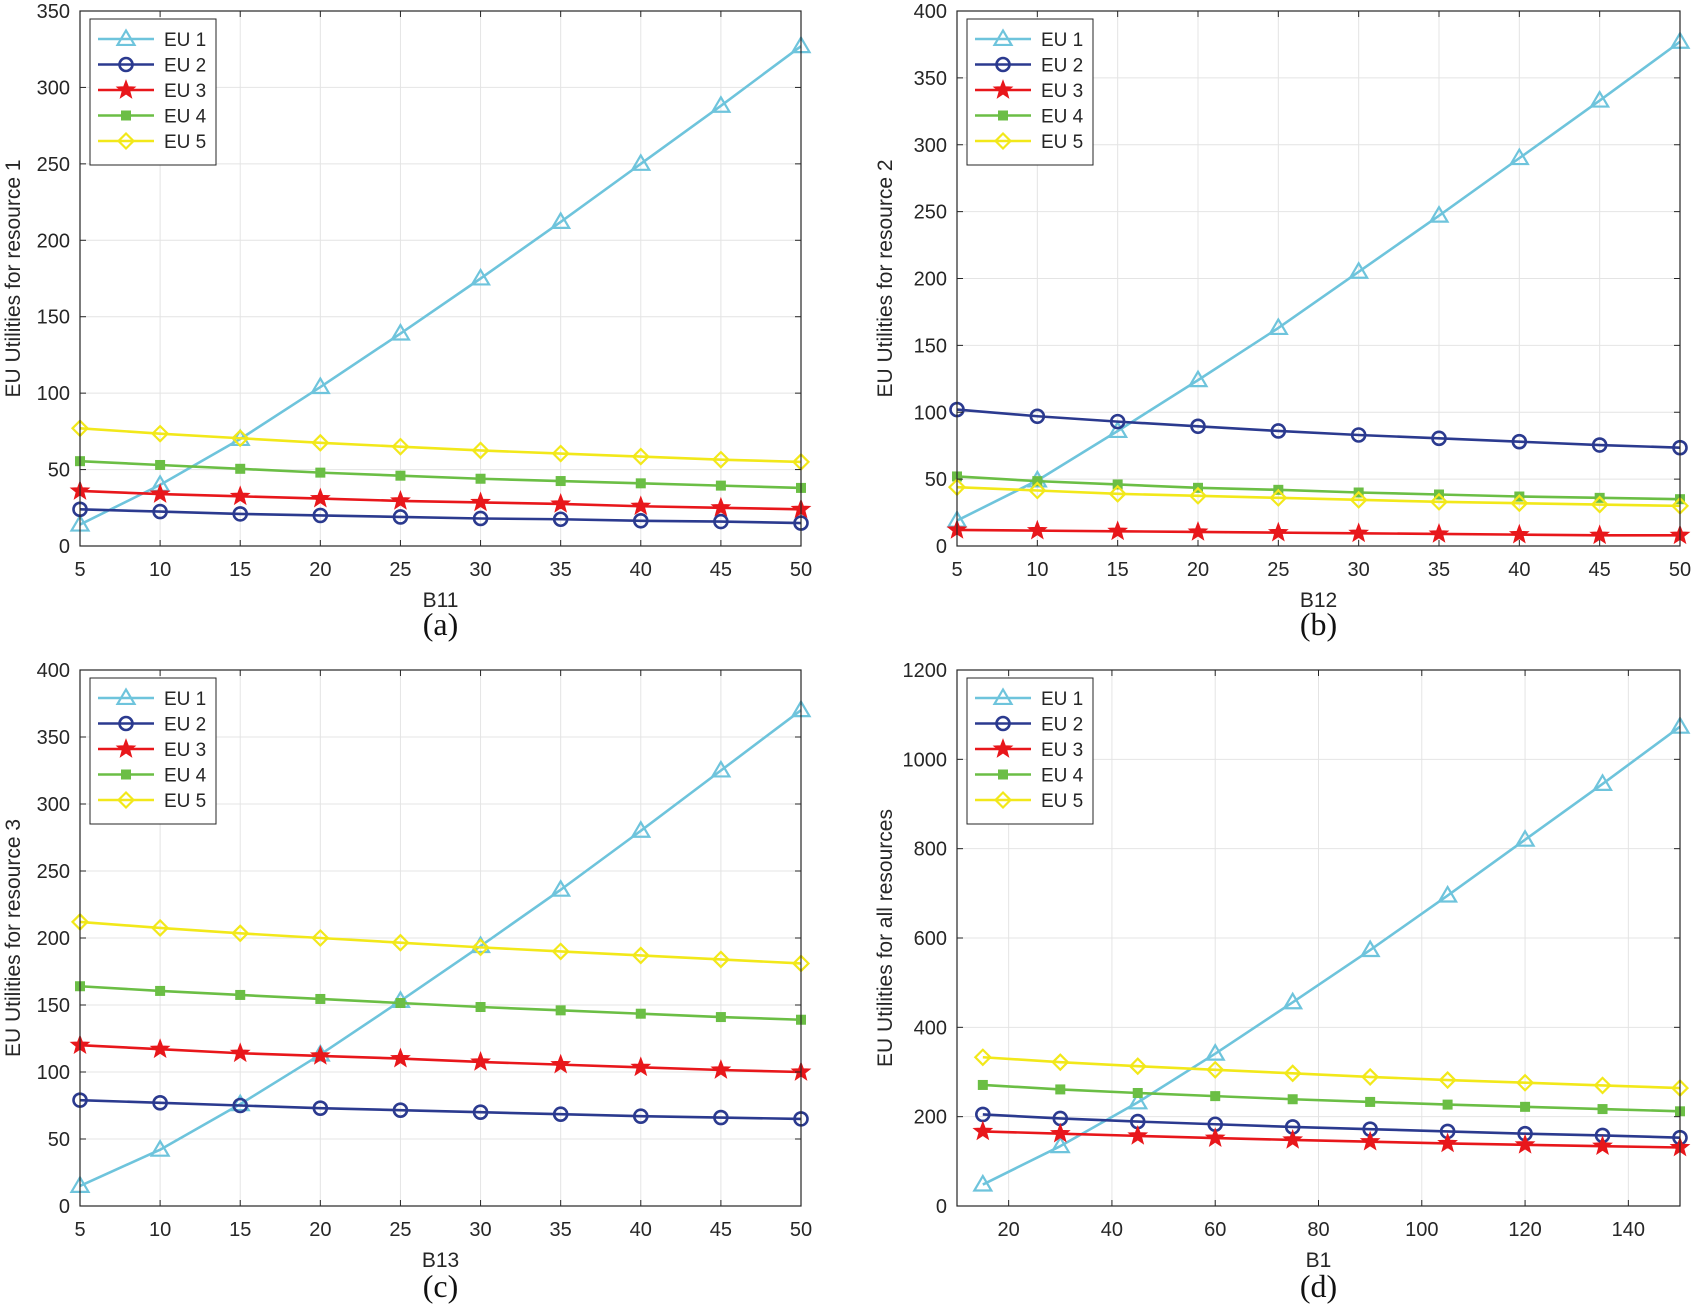 This screenshot has height=1314, width=1694. What do you see at coordinates (53, 241) in the screenshot?
I see `y-tick-label: 200` at bounding box center [53, 241].